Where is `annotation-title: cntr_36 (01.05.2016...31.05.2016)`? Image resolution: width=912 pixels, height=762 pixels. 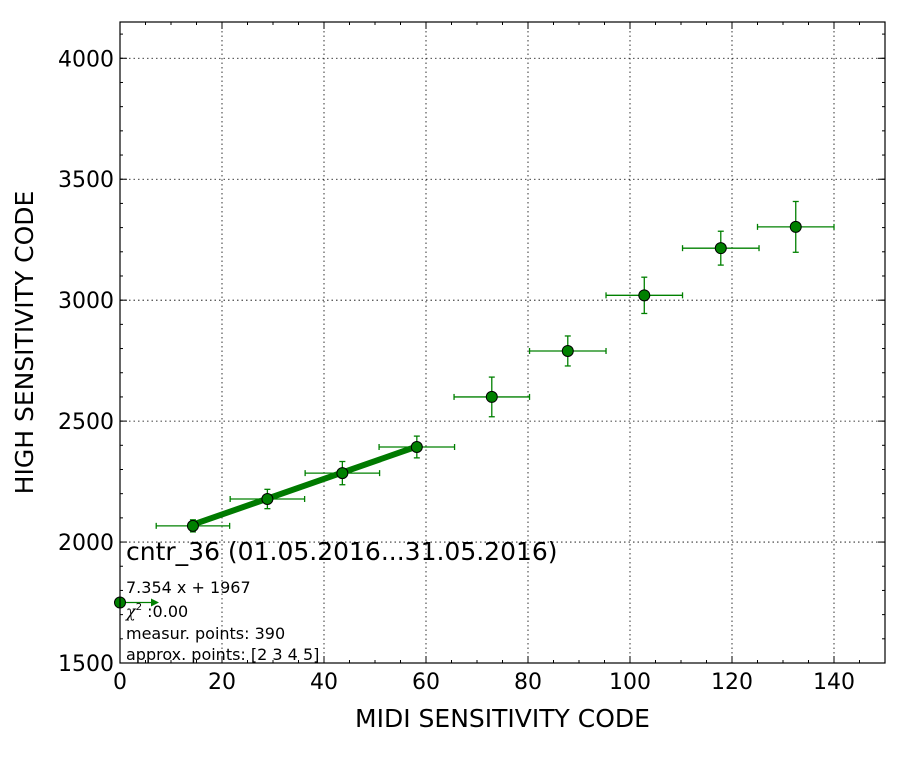
annotation-title: cntr_36 (01.05.2016...31.05.2016) is located at coordinates (342, 551).